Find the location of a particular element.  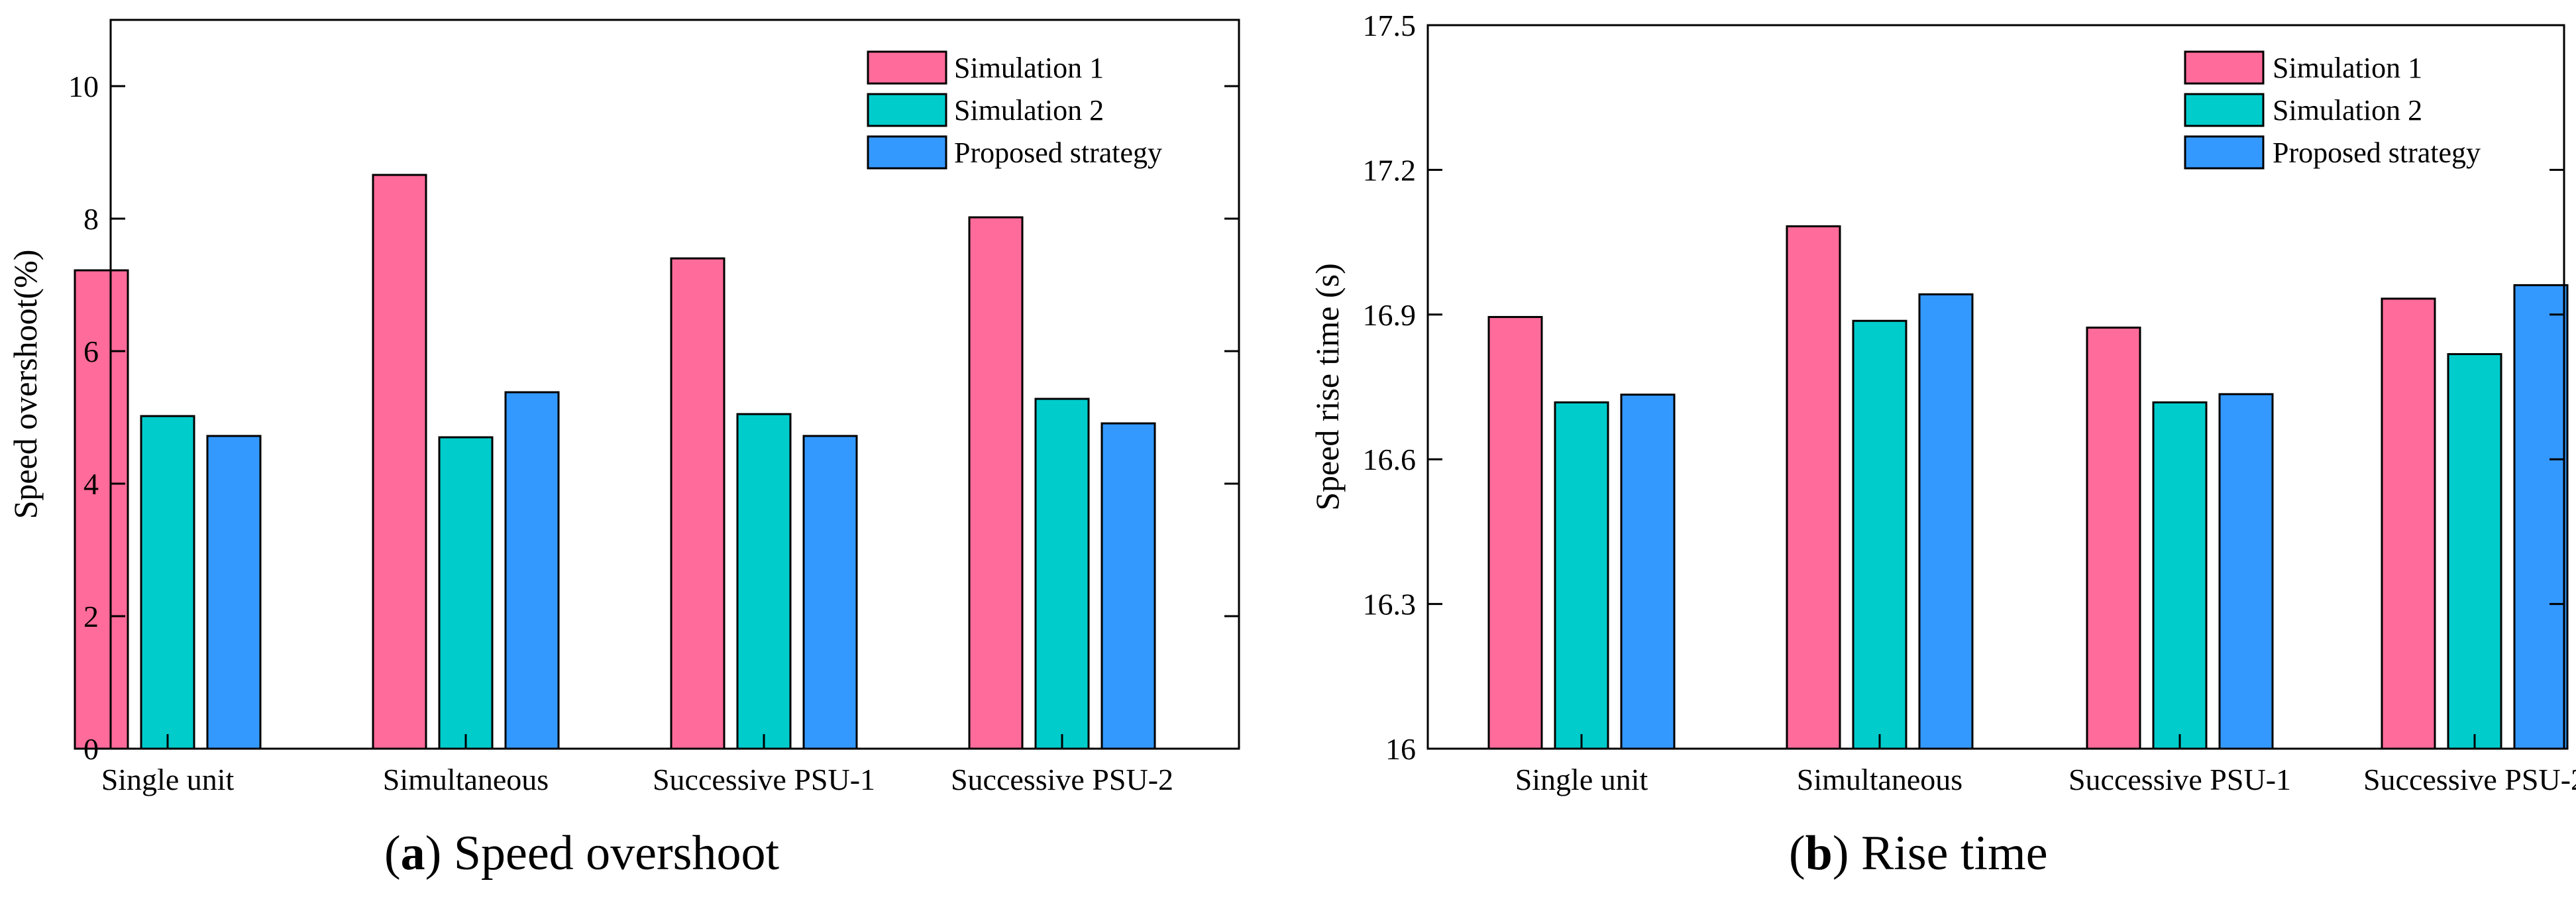

y-tick-label: 4 is located at coordinates (91, 484).